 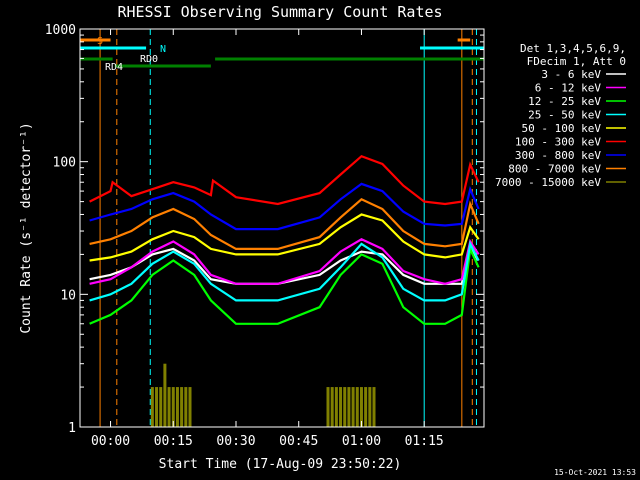 What do you see at coordinates (568, 88) in the screenshot?
I see `legend-label-1: 6 - 12 keV` at bounding box center [568, 88].